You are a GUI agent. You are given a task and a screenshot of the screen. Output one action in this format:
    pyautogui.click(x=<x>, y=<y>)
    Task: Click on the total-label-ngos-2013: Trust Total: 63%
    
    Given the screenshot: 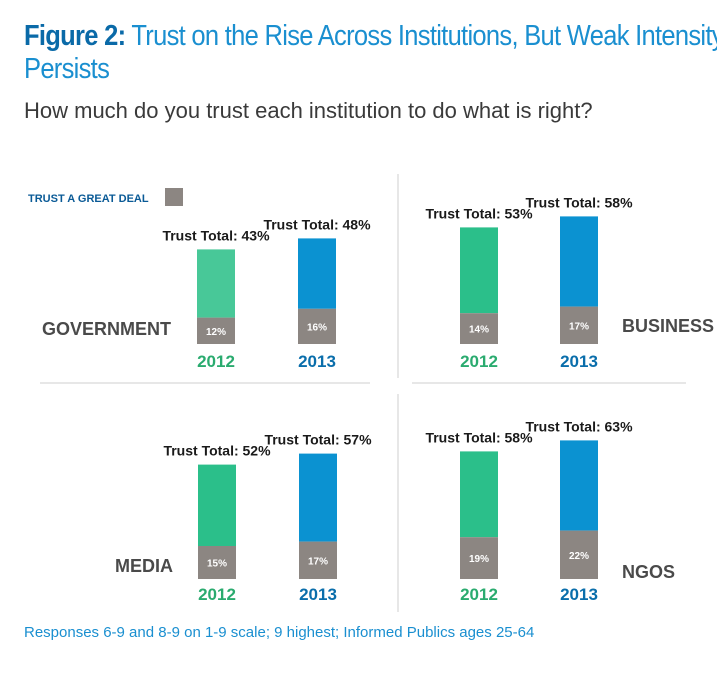 What is the action you would take?
    pyautogui.click(x=579, y=426)
    